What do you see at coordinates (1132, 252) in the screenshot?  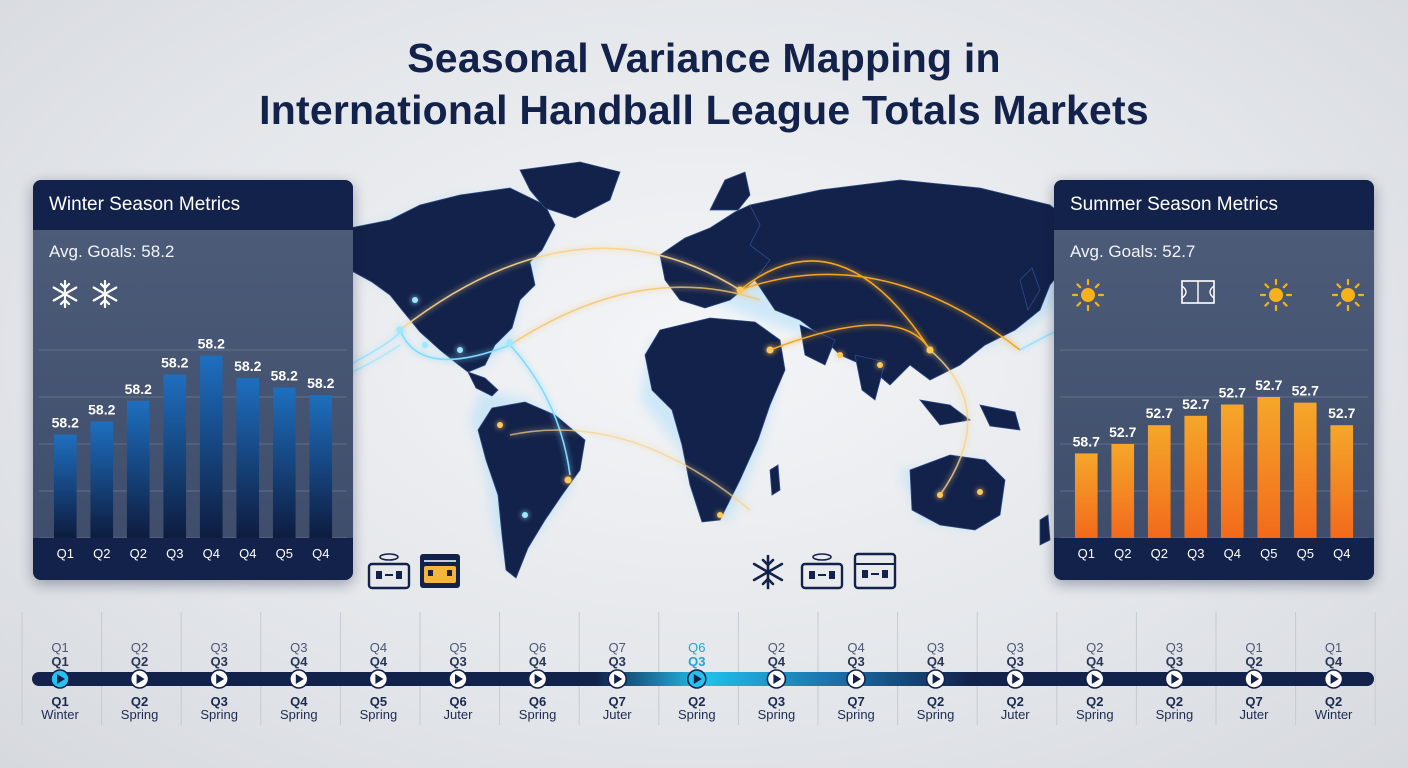 I see `summer-avg-goals: Avg. Goals: 52.7` at bounding box center [1132, 252].